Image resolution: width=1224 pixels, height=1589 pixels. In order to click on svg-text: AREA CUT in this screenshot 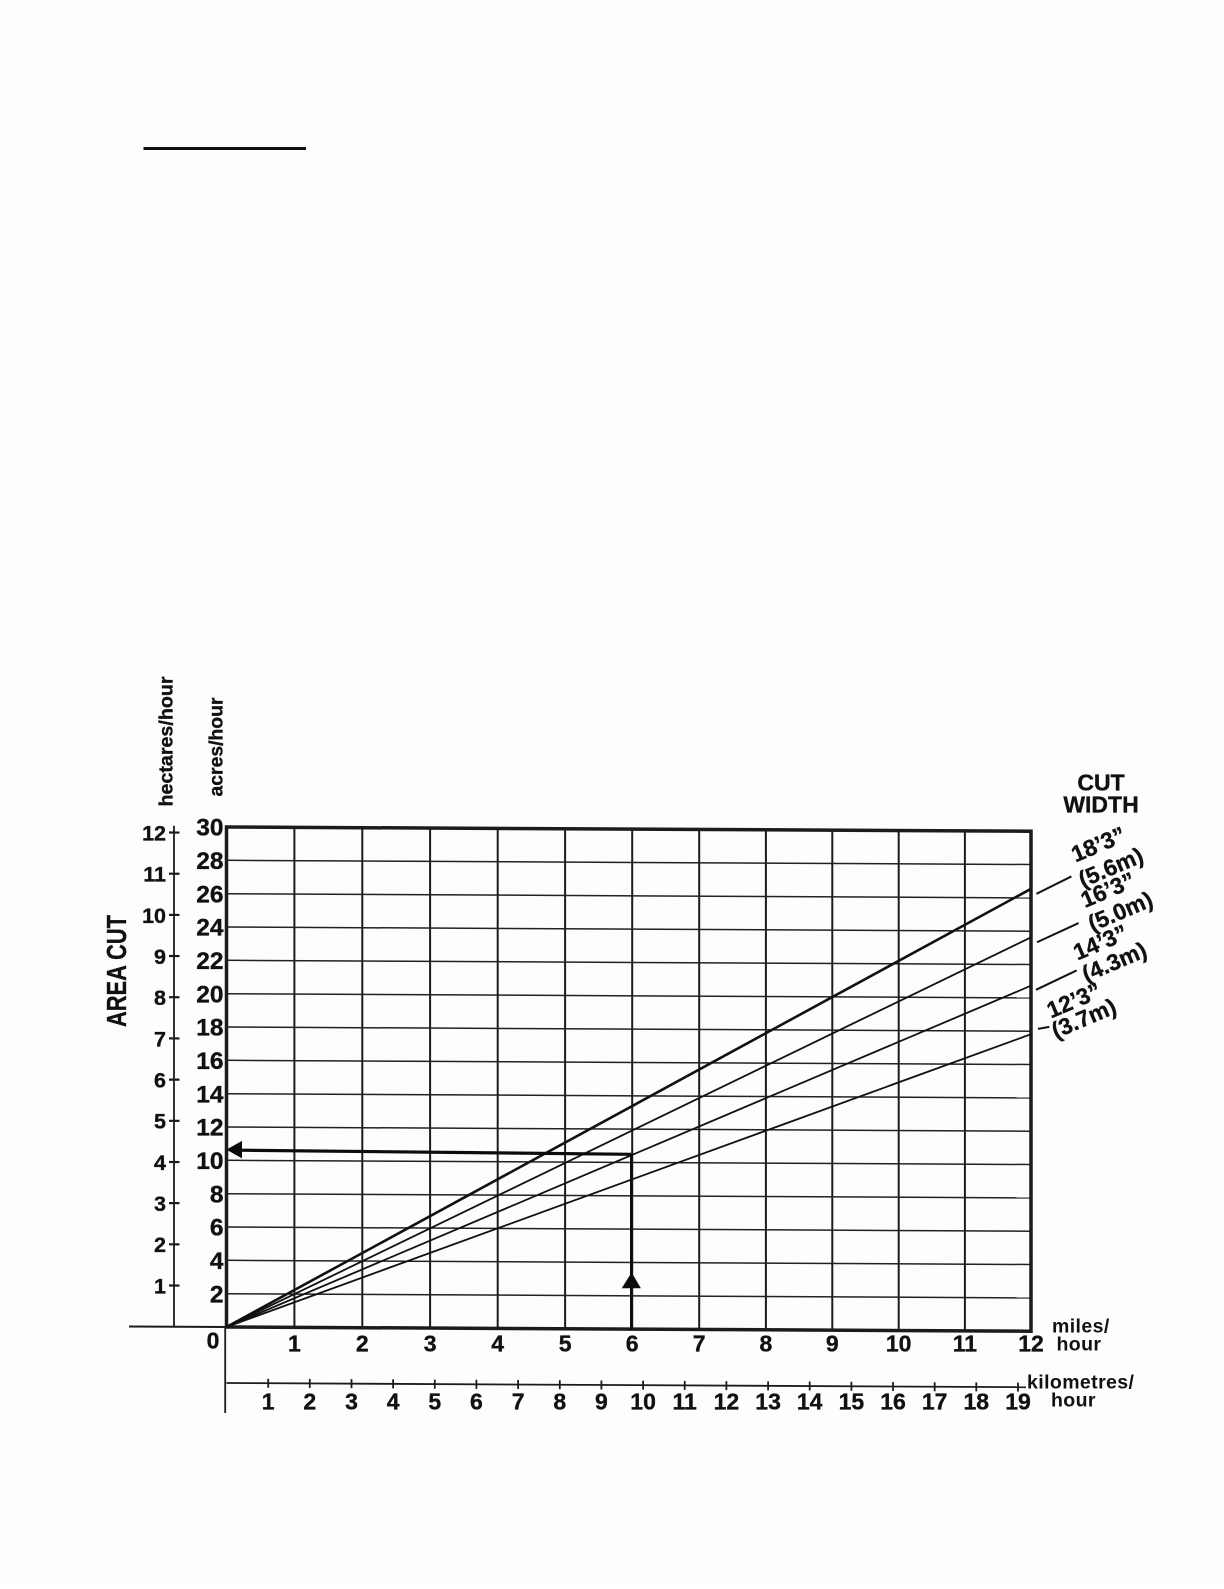, I will do `click(116, 971)`.